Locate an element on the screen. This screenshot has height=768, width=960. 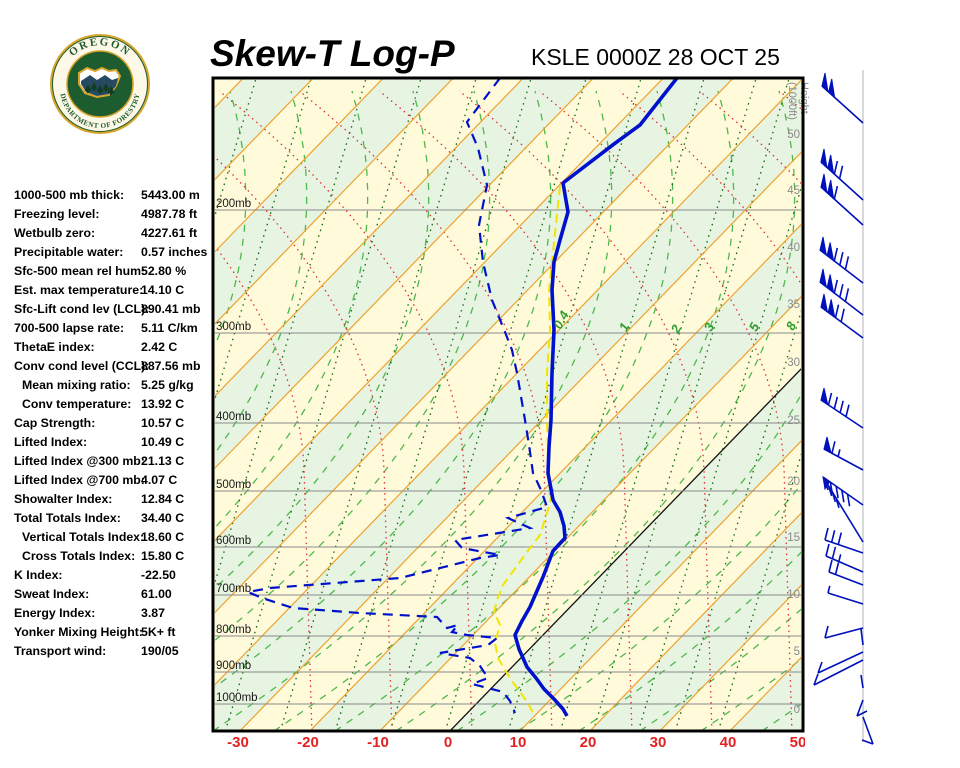
index-value: 5.25 g/kg is located at coordinates (167, 385).